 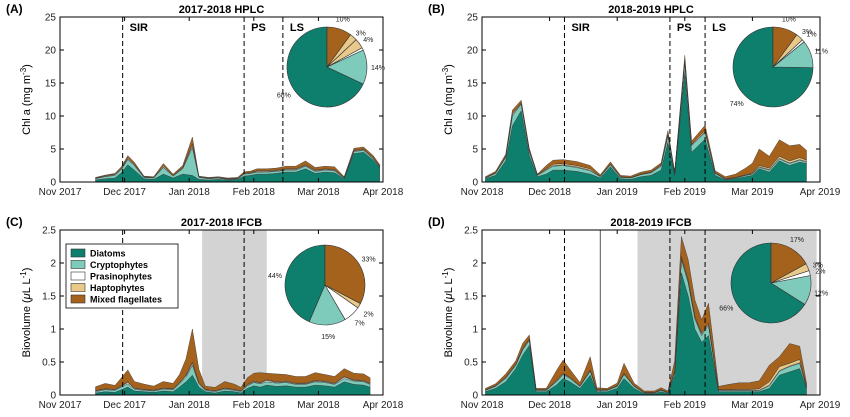 What do you see at coordinates (284, 95) in the screenshot?
I see `pie-label: 68%` at bounding box center [284, 95].